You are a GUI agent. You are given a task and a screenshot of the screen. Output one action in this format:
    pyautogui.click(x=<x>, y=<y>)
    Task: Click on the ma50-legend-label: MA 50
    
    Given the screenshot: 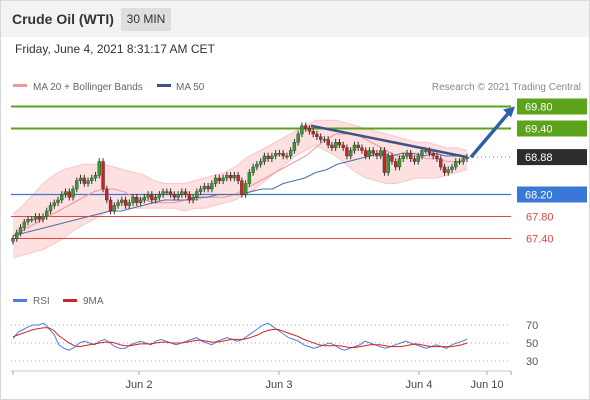 What is the action you would take?
    pyautogui.click(x=190, y=87)
    